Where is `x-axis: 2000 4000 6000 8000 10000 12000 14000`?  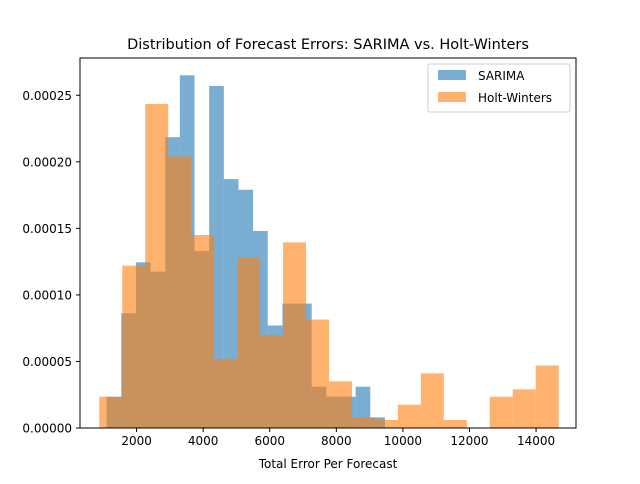
x-axis: 2000 4000 6000 8000 10000 12000 14000 is located at coordinates (338, 438).